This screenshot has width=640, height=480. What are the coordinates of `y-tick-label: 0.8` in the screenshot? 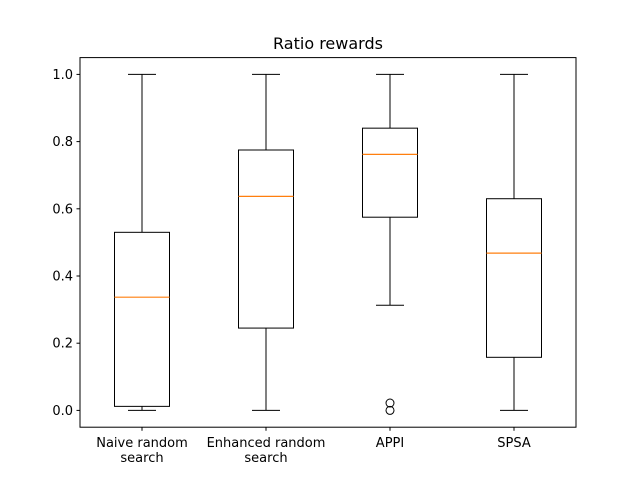 It's located at (62, 142).